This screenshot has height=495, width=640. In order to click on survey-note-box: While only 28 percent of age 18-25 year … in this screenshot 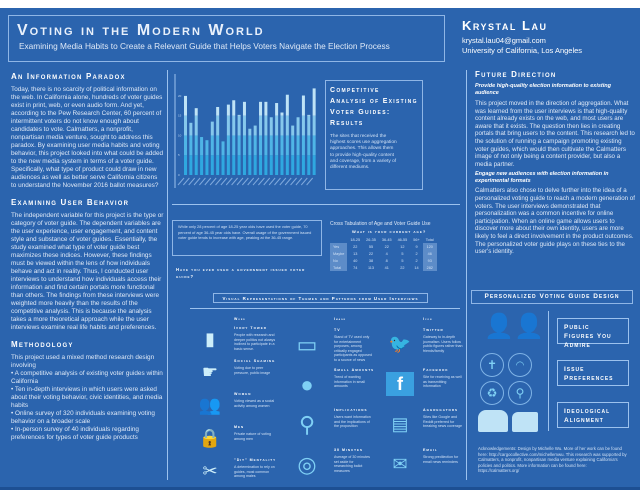, I will do `click(247, 238)`.